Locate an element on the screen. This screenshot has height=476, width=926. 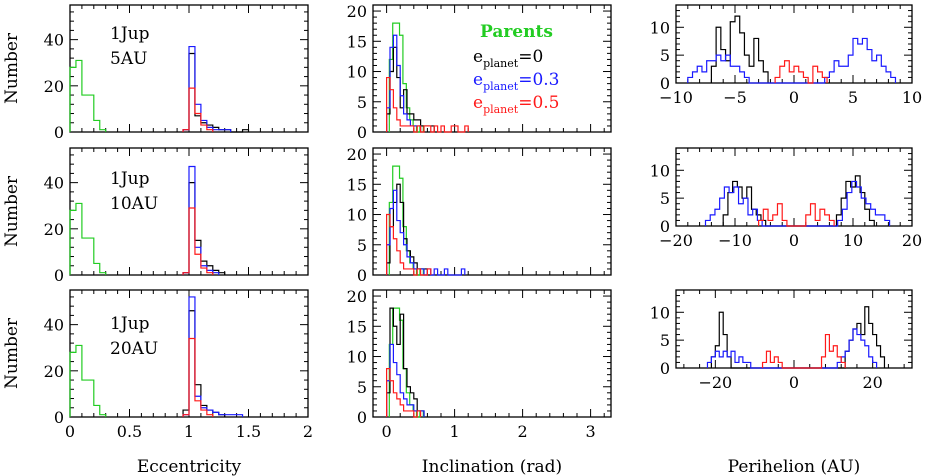
ytick-label-inc-10AU: 20 is located at coordinates (357, 154).